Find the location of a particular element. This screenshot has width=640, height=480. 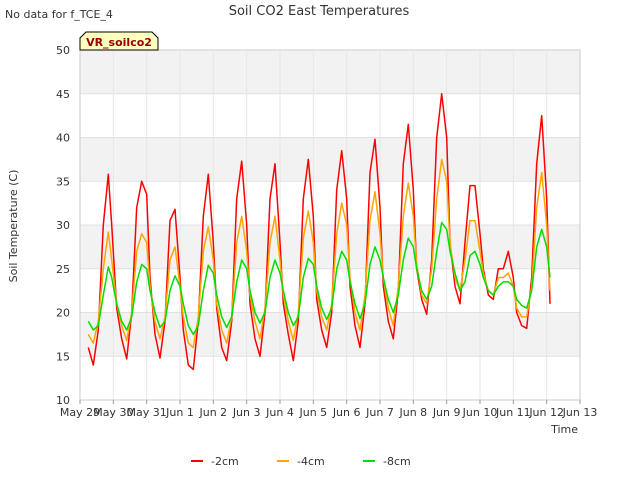

x-tick-label: Jun 8 is located at coordinates (412, 412).